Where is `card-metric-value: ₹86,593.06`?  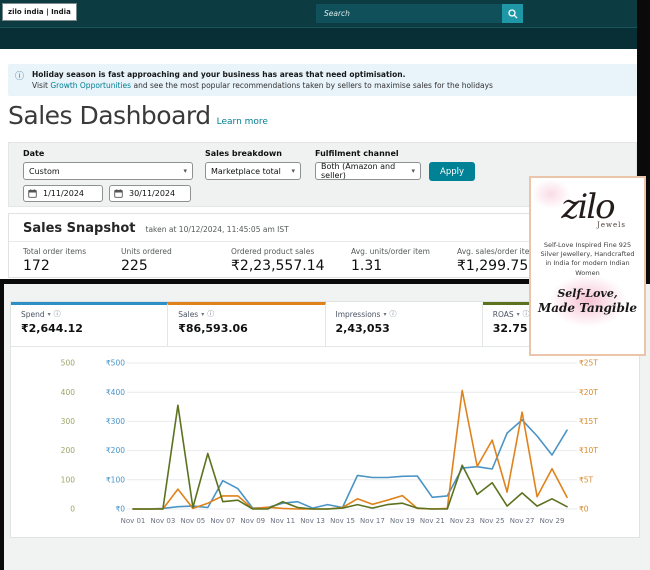
card-metric-value: ₹86,593.06 is located at coordinates (213, 328).